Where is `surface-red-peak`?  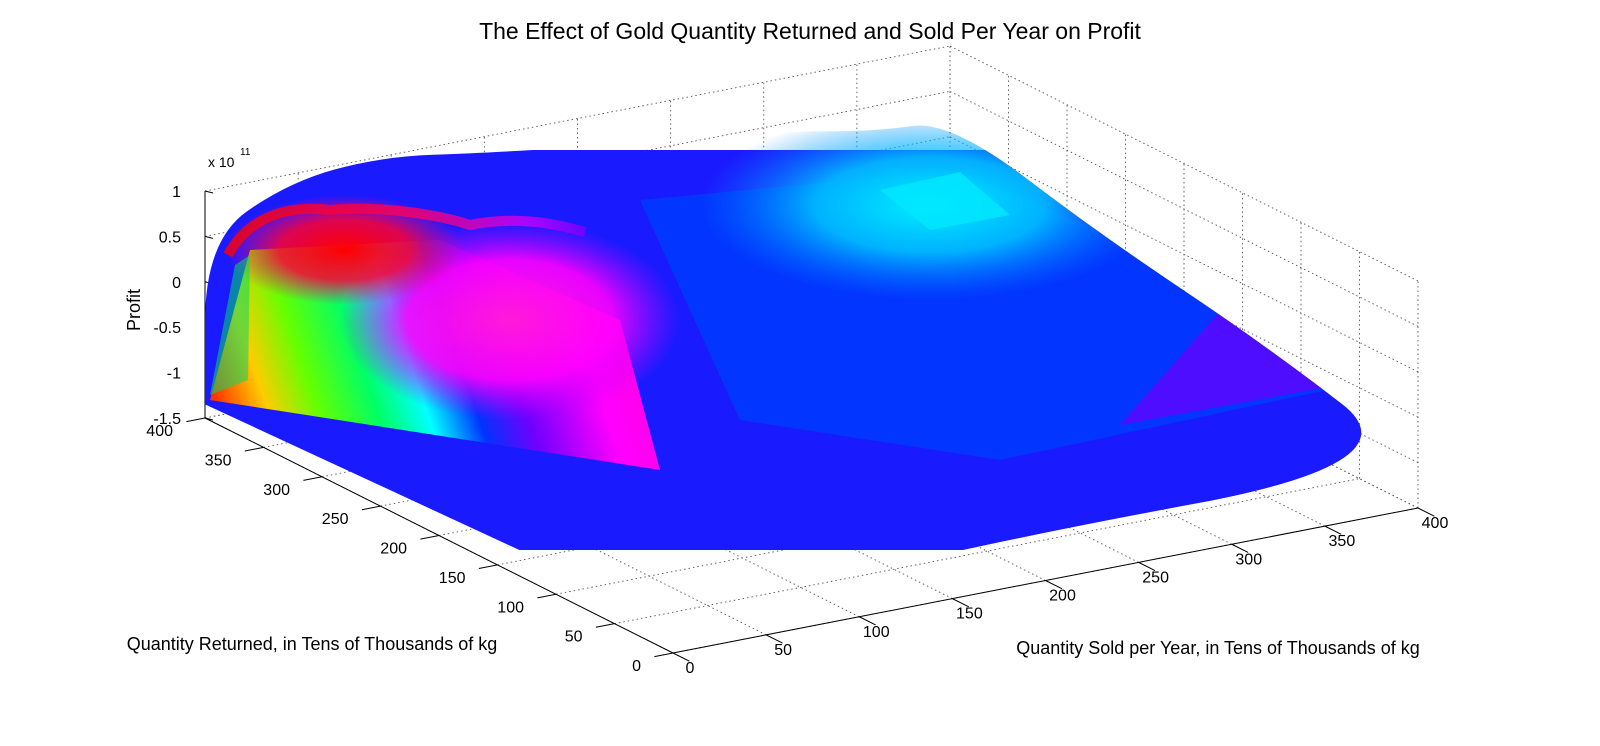
surface-red-peak is located at coordinates (345, 250).